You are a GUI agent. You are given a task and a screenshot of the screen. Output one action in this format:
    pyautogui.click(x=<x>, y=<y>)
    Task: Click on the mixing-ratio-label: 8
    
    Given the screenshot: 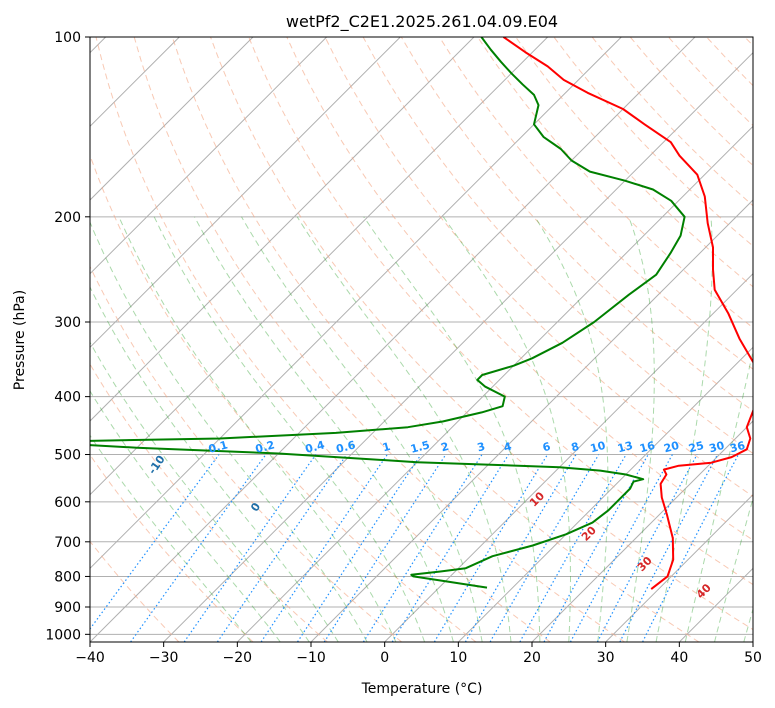 What is the action you would take?
    pyautogui.click(x=575, y=447)
    